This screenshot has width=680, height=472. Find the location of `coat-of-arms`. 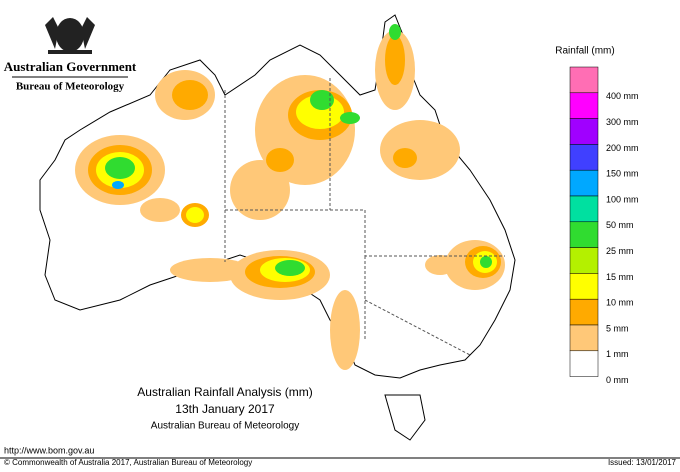

coat-of-arms is located at coordinates (70, 35).